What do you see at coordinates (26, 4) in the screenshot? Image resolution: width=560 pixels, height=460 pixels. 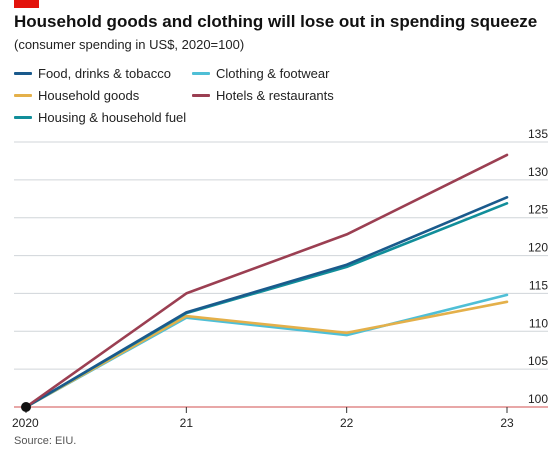 I see `brand-accent-bar` at bounding box center [26, 4].